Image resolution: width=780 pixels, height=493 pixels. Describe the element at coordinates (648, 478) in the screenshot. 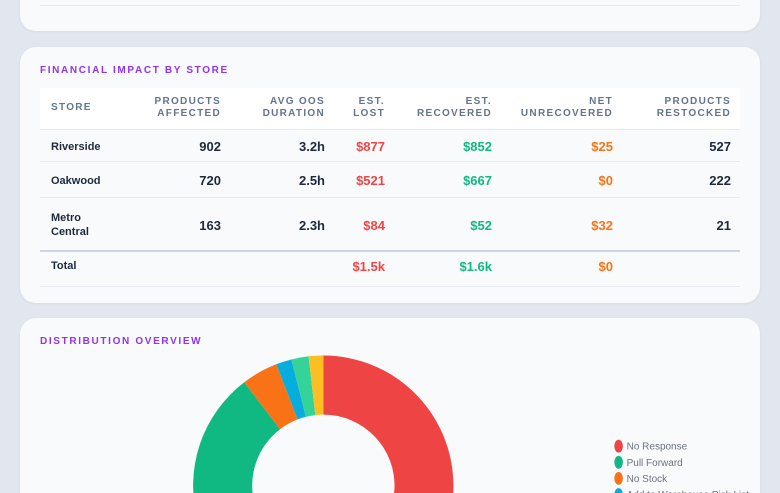

I see `svg-text: No Stock` at that location.